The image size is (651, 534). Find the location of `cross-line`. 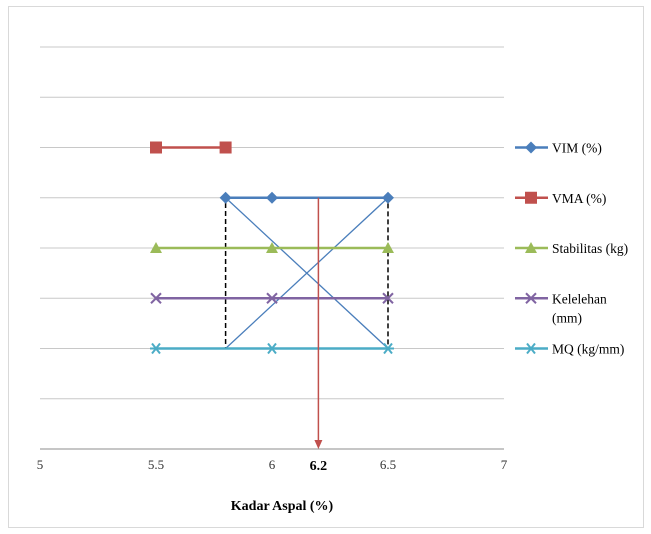

cross-line is located at coordinates (307, 273).